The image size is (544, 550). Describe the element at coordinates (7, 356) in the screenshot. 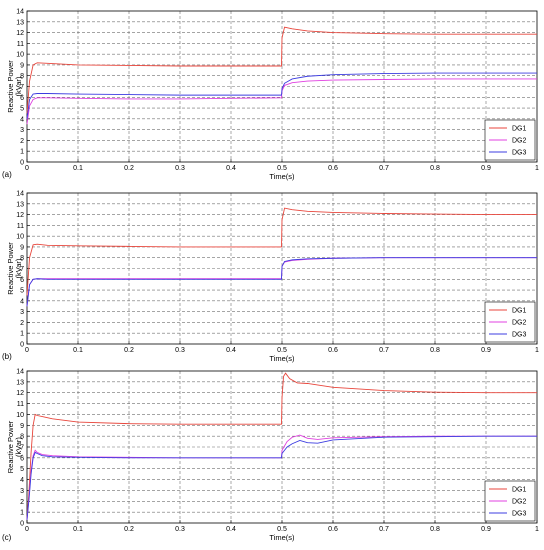

I see `panel-letter: (b)` at that location.